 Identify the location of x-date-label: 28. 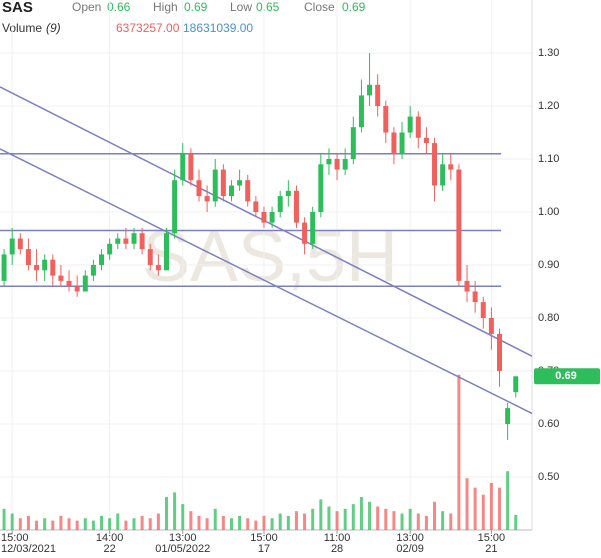
(337, 549).